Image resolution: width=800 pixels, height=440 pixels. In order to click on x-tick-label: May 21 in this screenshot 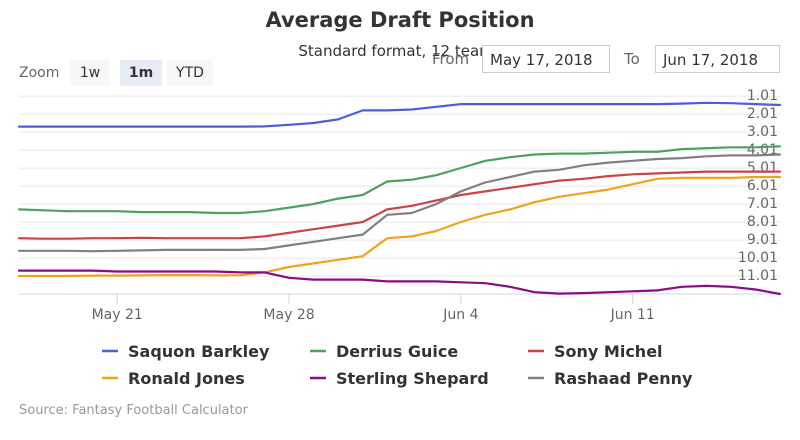, I will do `click(117, 315)`.